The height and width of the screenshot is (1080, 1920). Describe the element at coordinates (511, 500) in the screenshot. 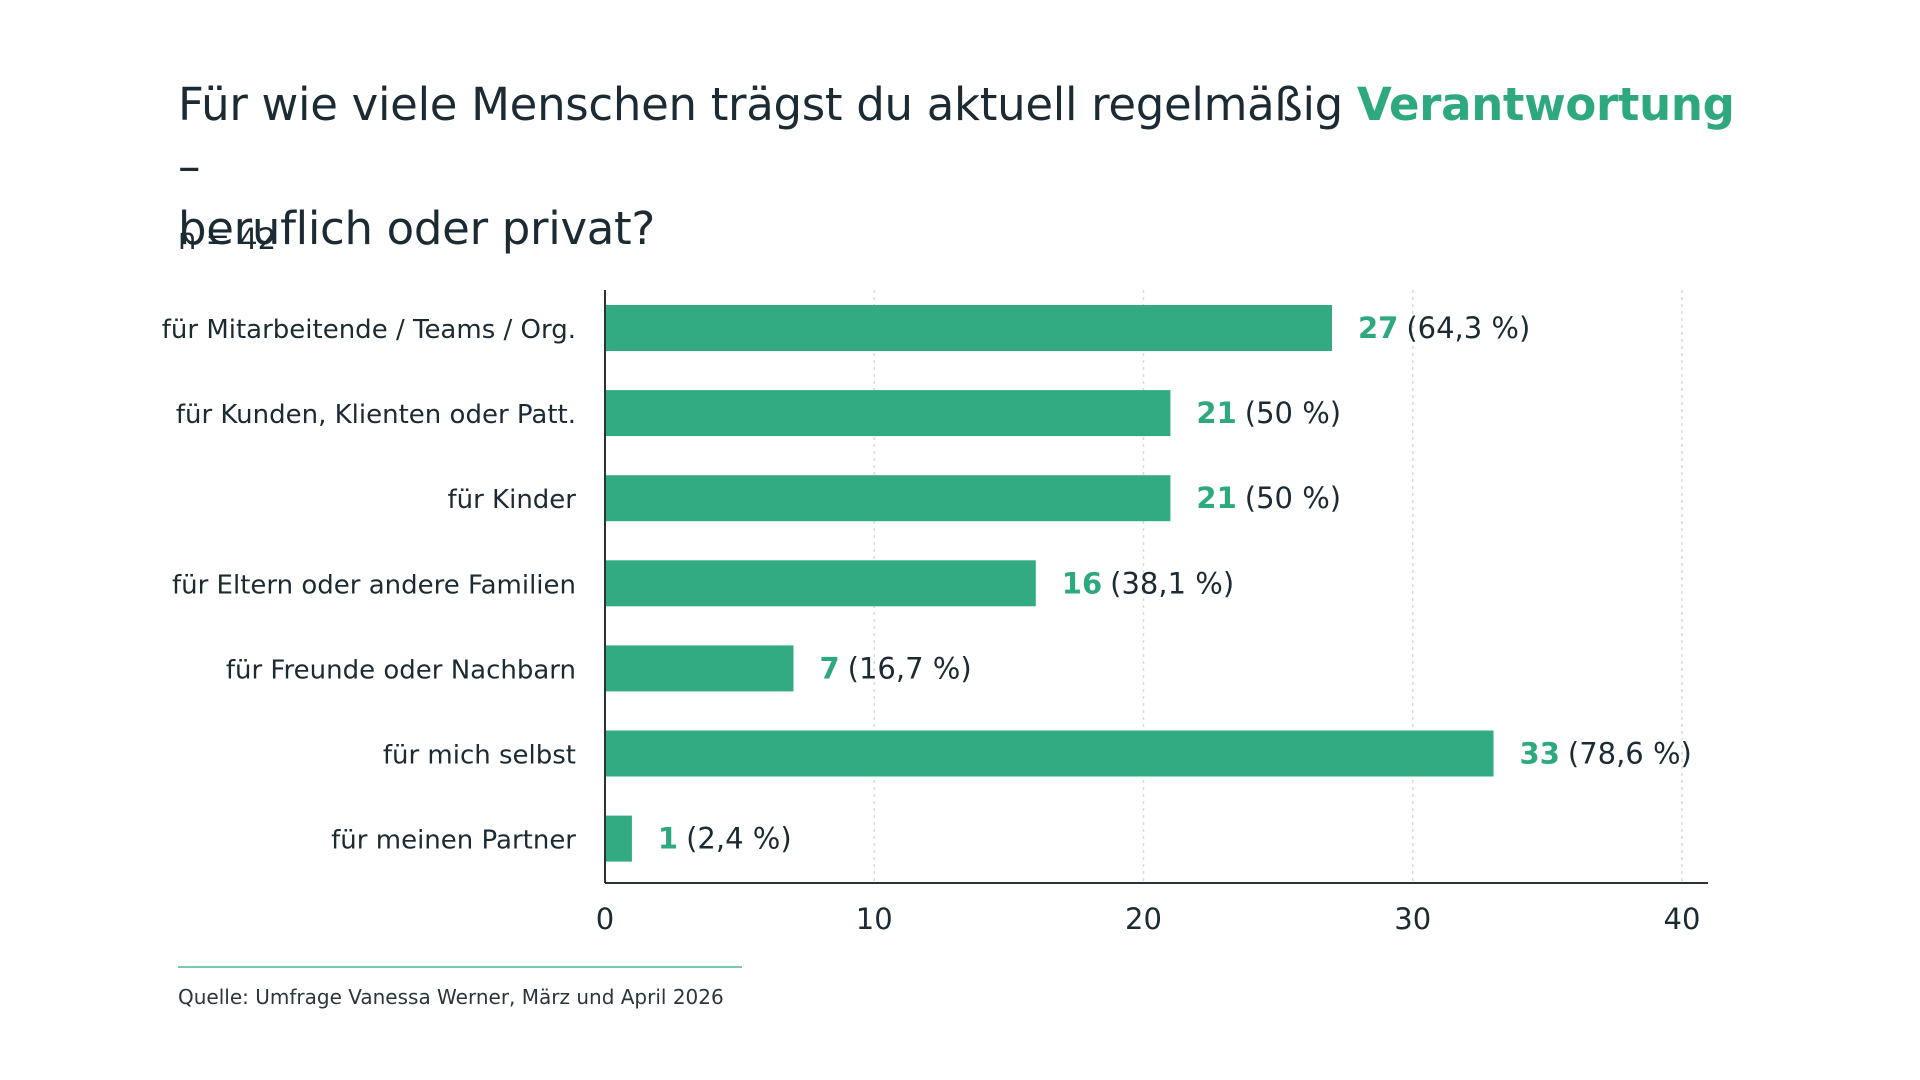

I see `category-label: für Kinder` at that location.